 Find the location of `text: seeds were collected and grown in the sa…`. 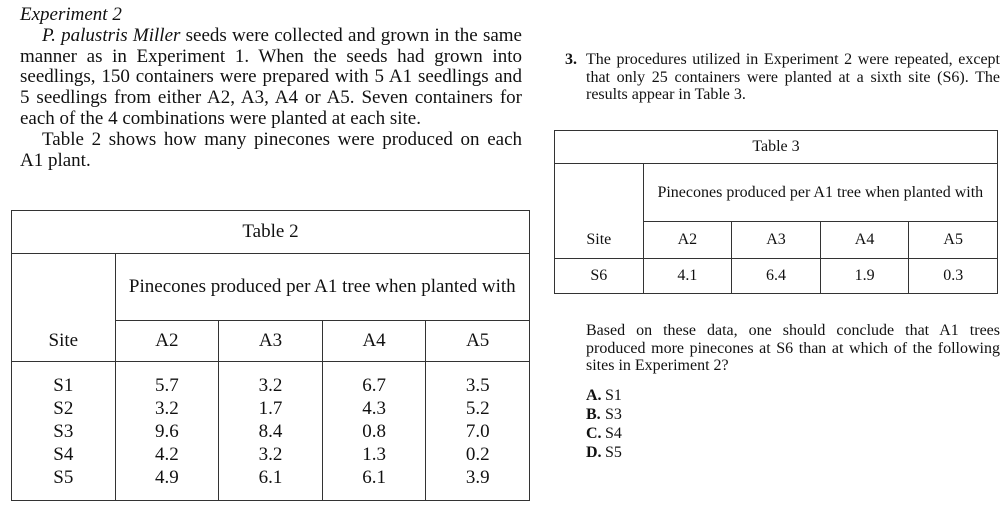

text: seeds were collected and grown in the sa… is located at coordinates (271, 76).